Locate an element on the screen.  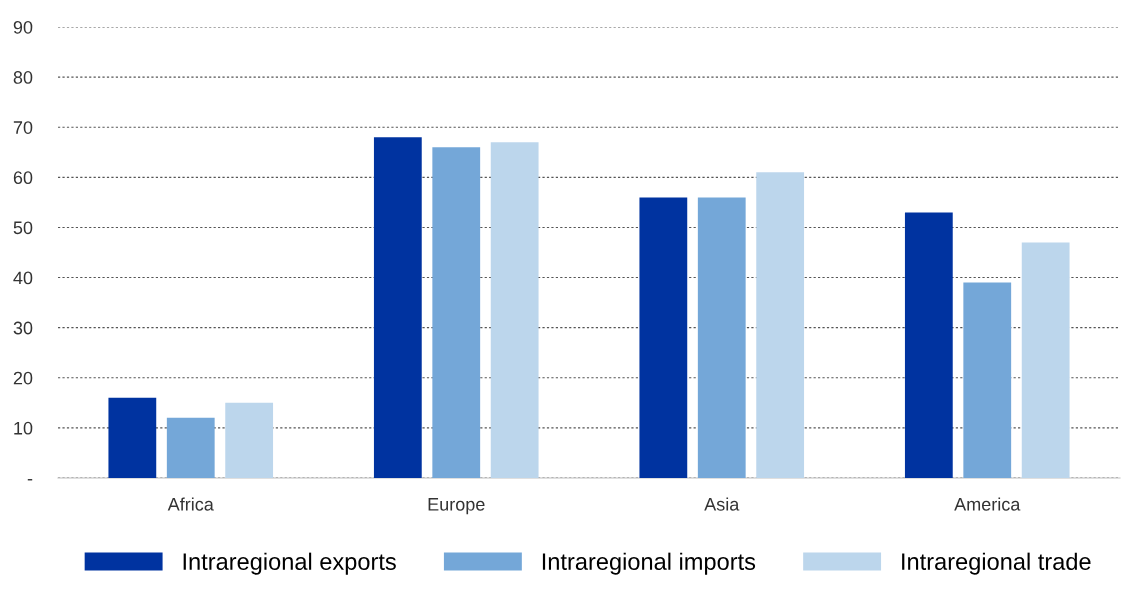
y-tick-label: 10 is located at coordinates (23, 428).